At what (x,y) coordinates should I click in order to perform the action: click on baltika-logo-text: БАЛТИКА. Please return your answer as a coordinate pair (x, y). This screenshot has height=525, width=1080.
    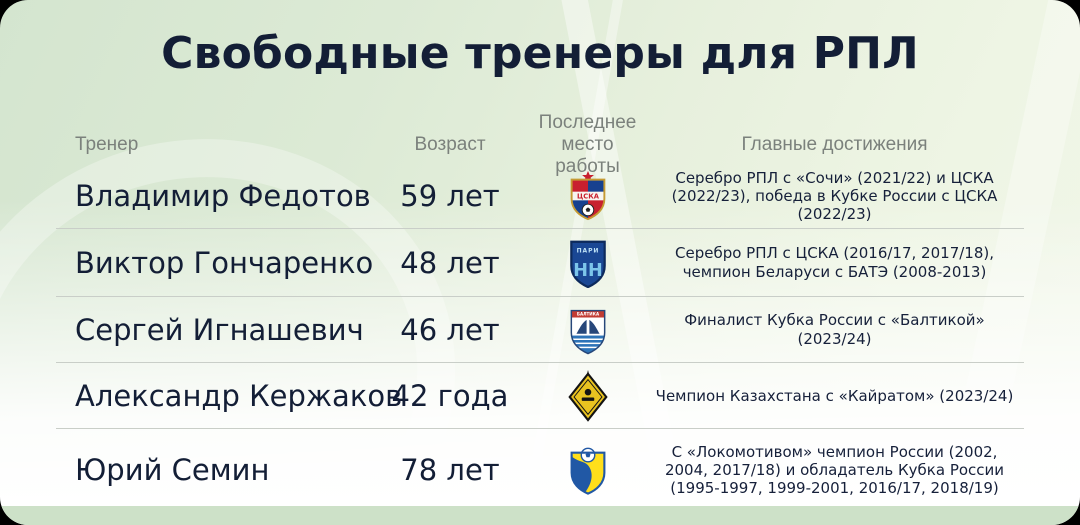
    Looking at the image, I should click on (587, 313).